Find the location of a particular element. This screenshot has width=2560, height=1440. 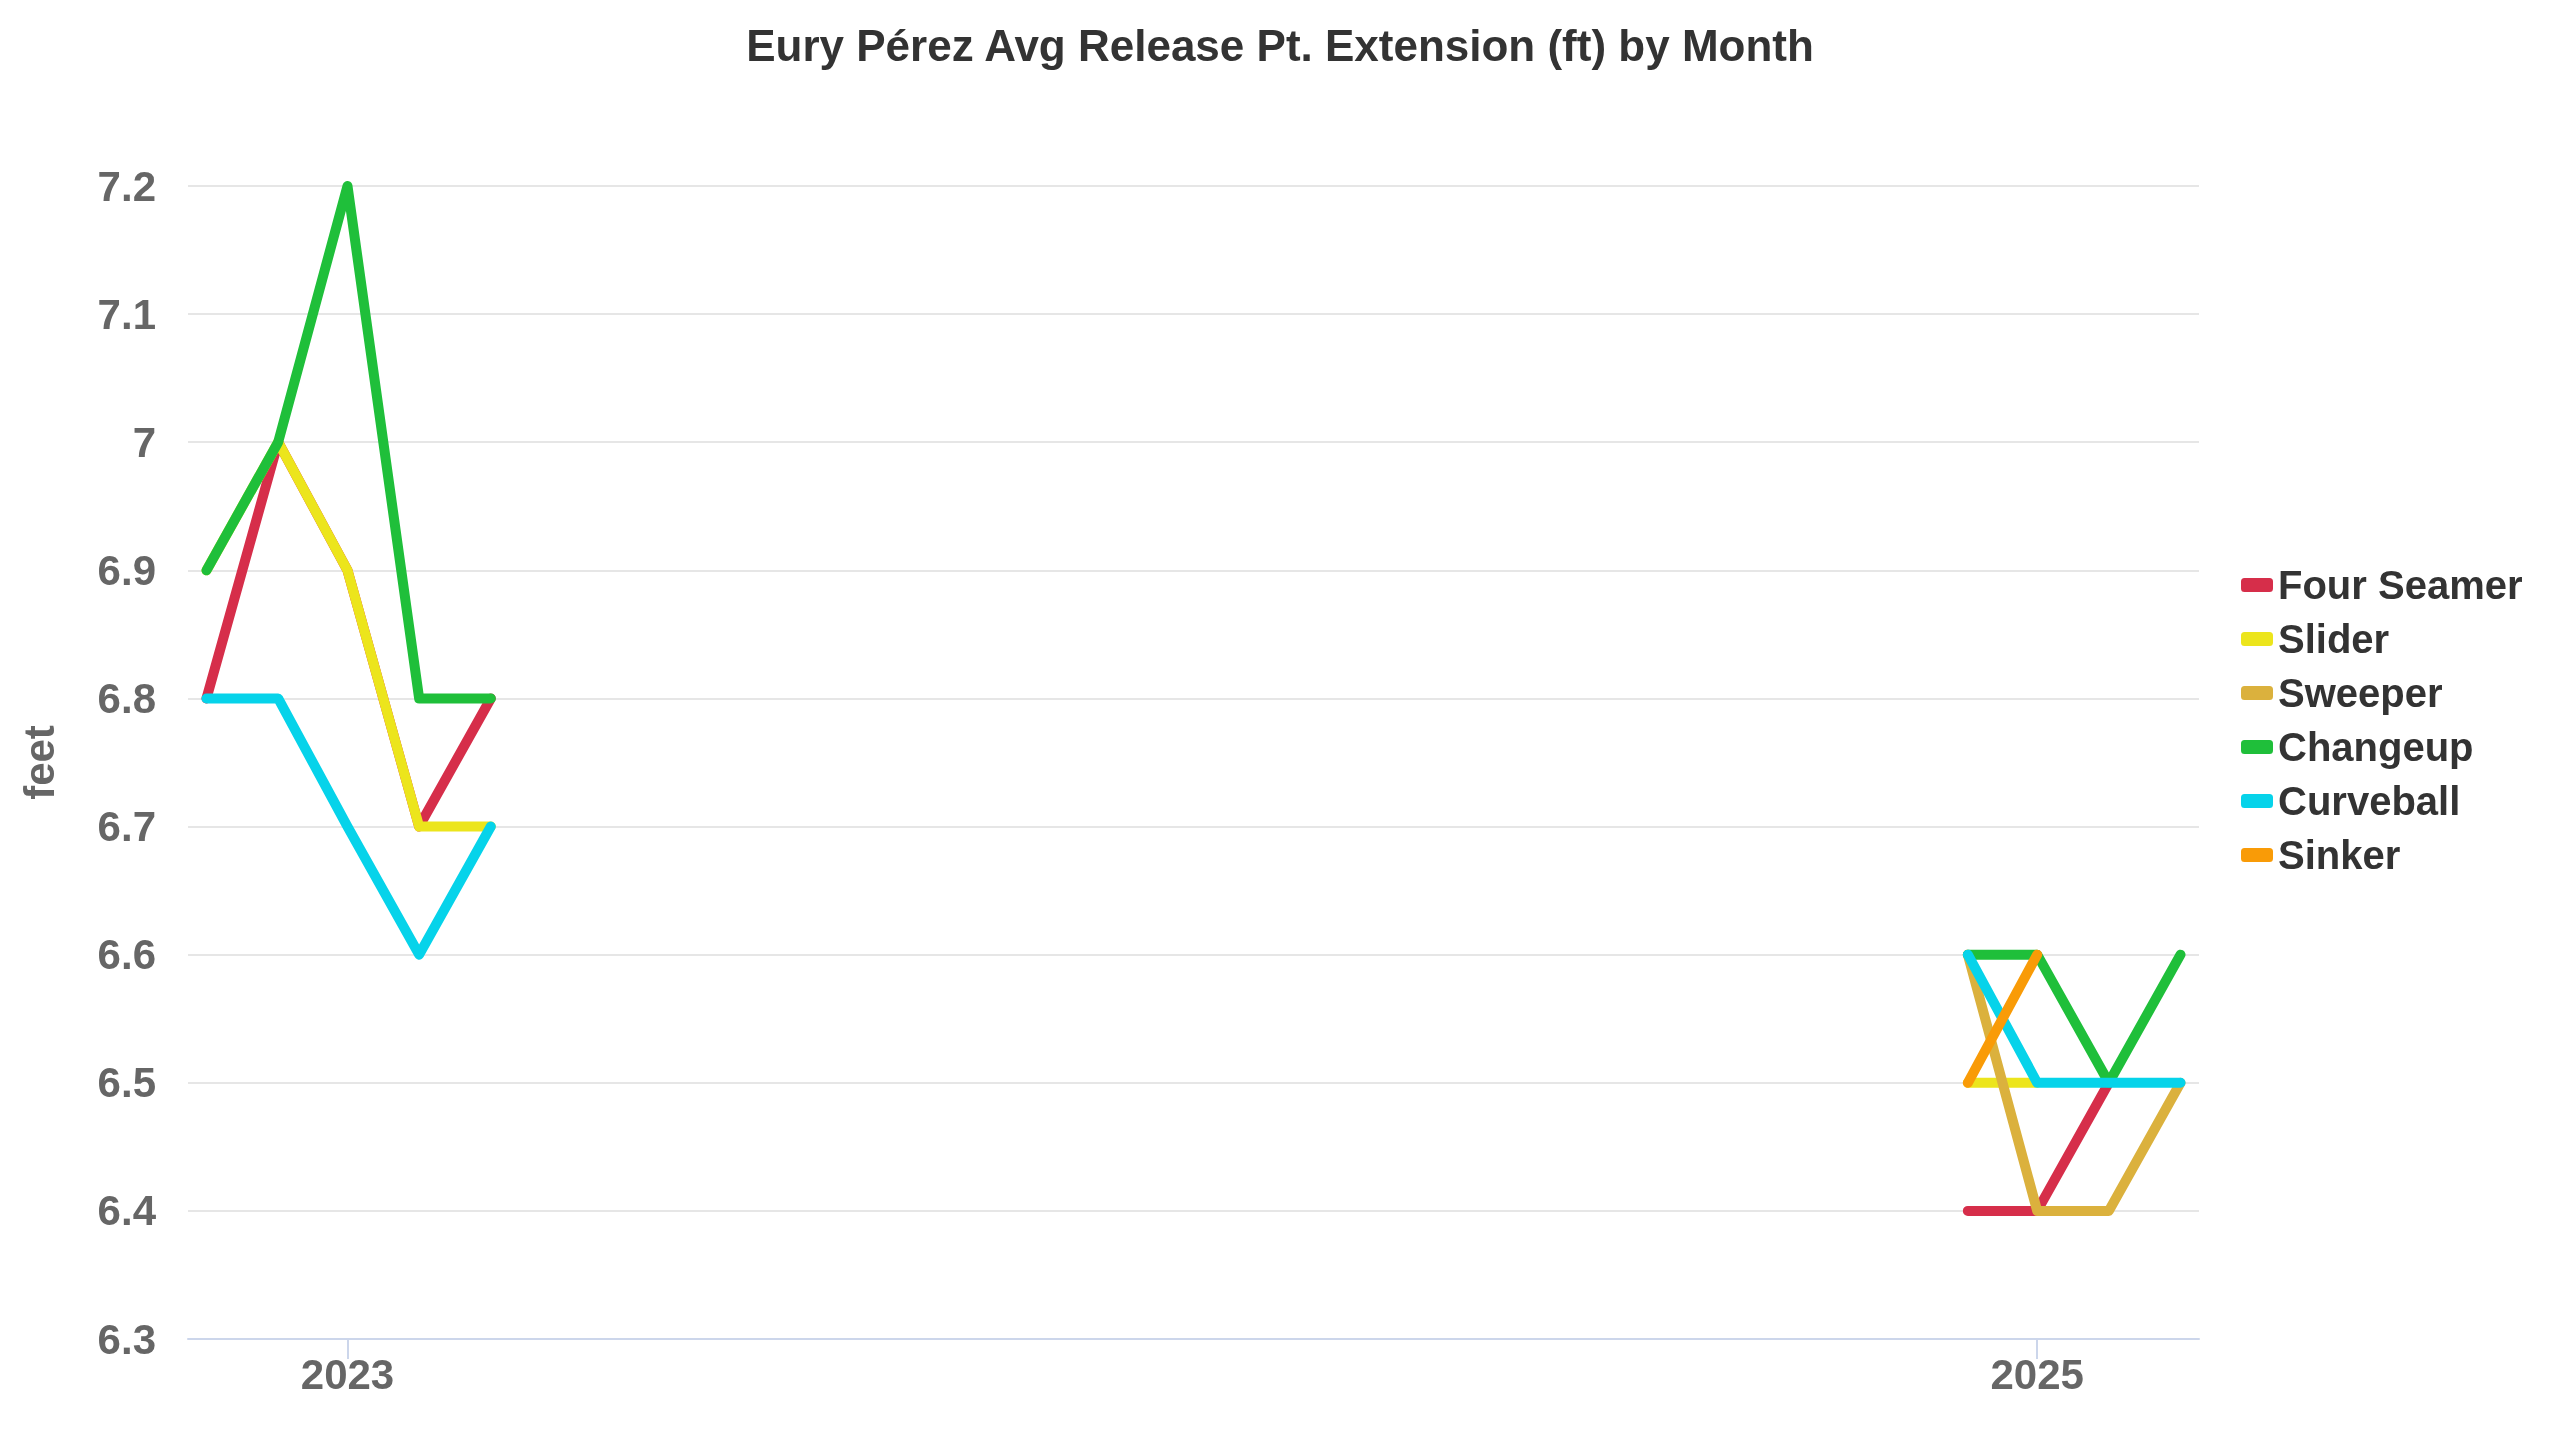

y-tick-label: 7.1 is located at coordinates (126, 314).